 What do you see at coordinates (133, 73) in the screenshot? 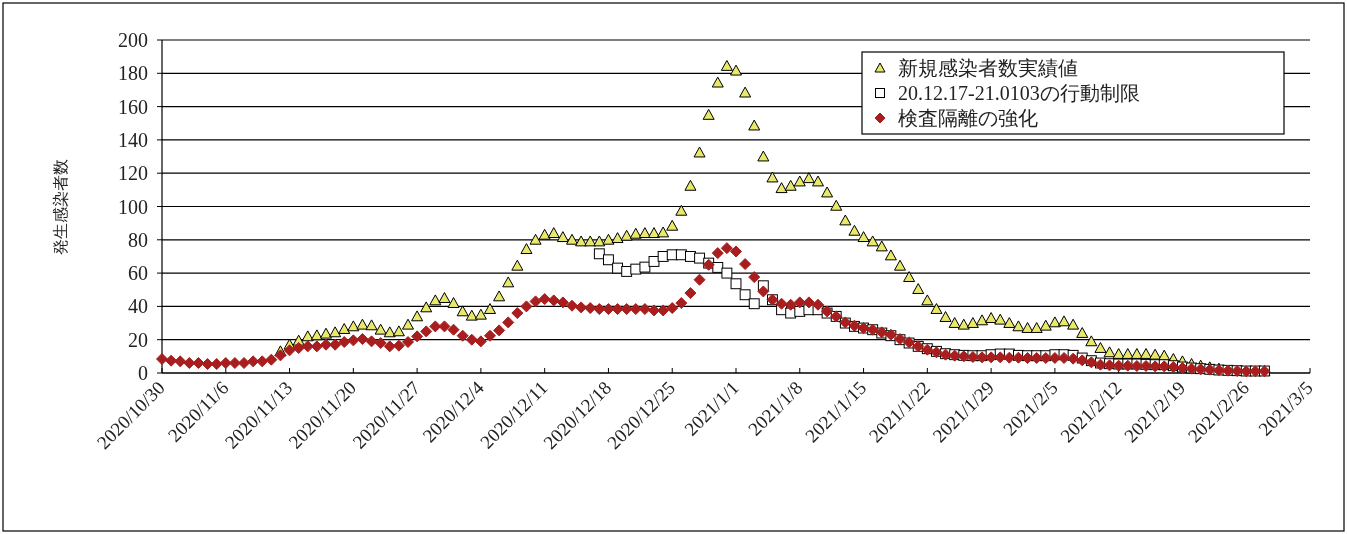
I see `y-tick-label: 180` at bounding box center [133, 73].